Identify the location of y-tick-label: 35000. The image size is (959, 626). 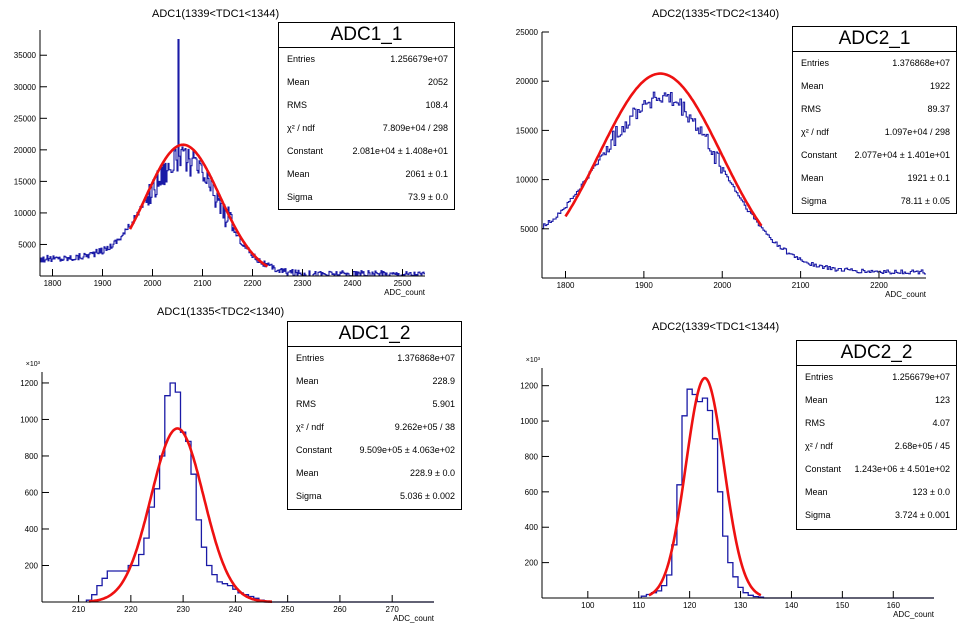
(25, 55).